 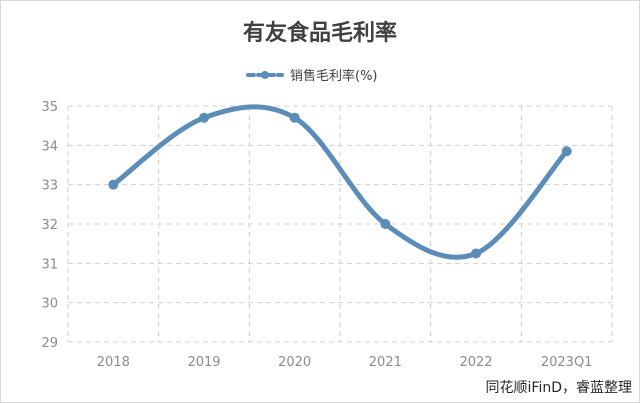 I want to click on x-tick-label: 2022, so click(x=475, y=362).